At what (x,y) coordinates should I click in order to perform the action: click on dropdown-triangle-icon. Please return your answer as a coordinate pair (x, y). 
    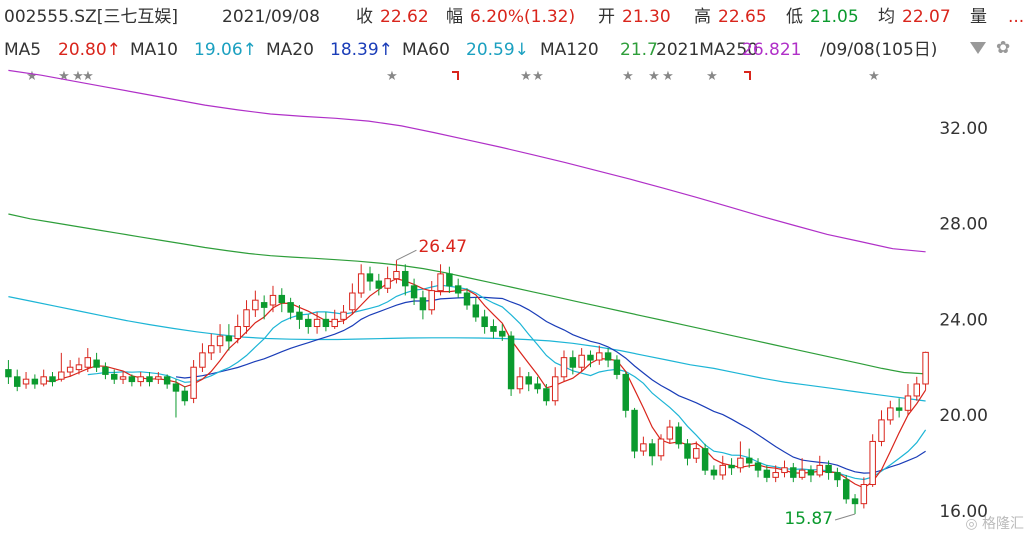
    Looking at the image, I should click on (978, 48).